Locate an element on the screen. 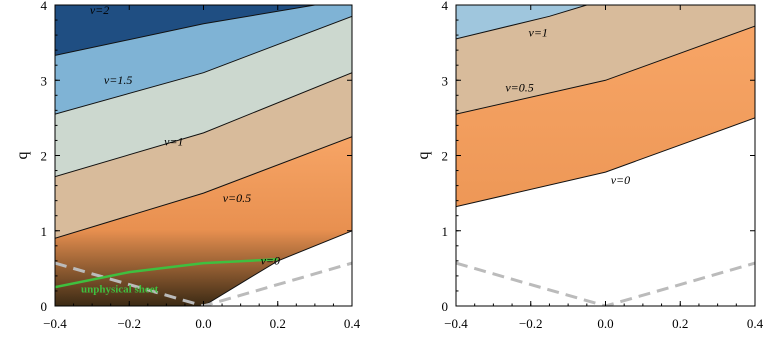 The image size is (768, 358). dashed-boundary is located at coordinates (203, 283).